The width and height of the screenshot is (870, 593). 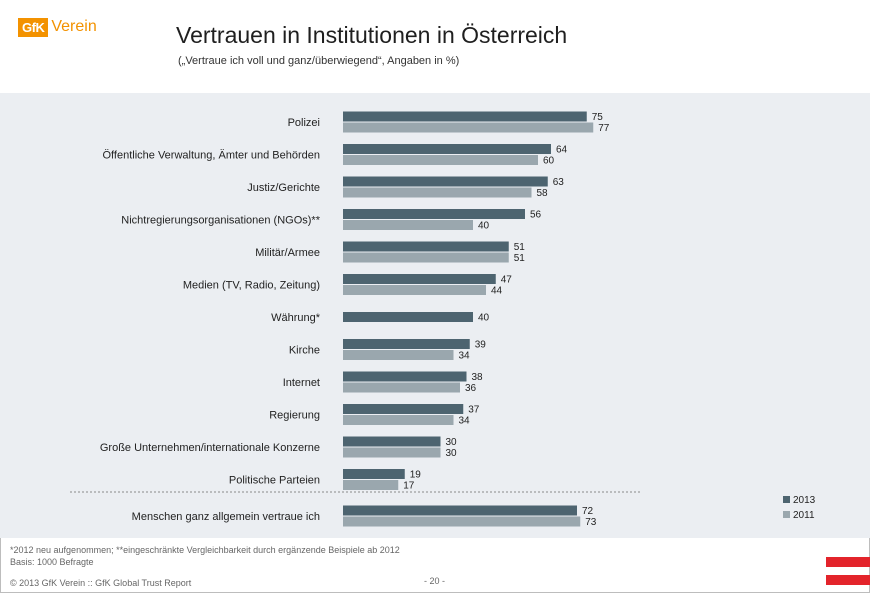 What do you see at coordinates (804, 500) in the screenshot?
I see `legend-label-2013: 2013` at bounding box center [804, 500].